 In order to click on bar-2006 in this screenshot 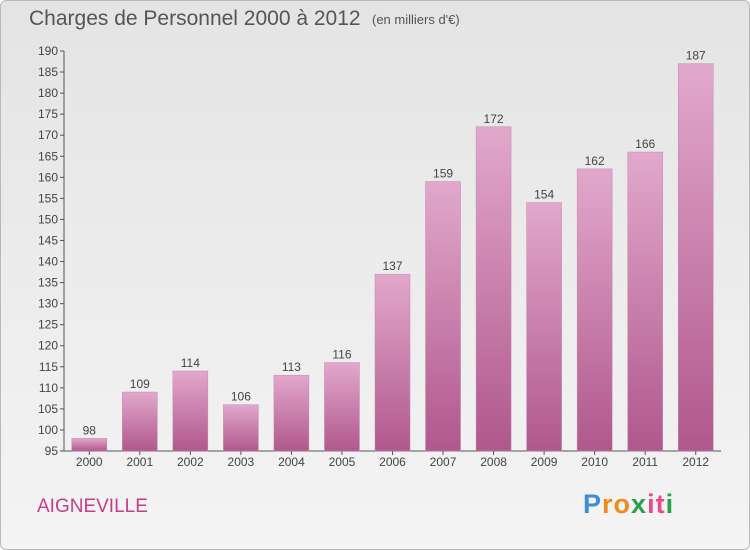, I will do `click(392, 362)`.